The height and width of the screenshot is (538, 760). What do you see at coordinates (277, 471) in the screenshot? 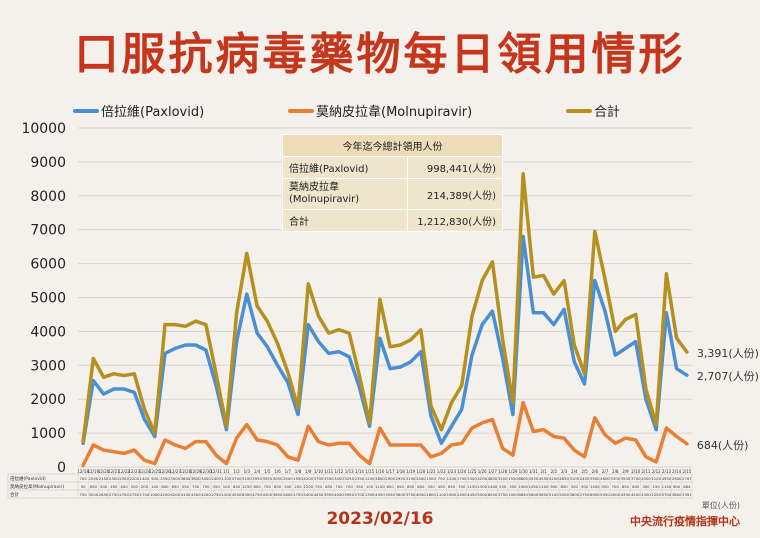
I see `x-tick-label: 1/6` at bounding box center [277, 471].